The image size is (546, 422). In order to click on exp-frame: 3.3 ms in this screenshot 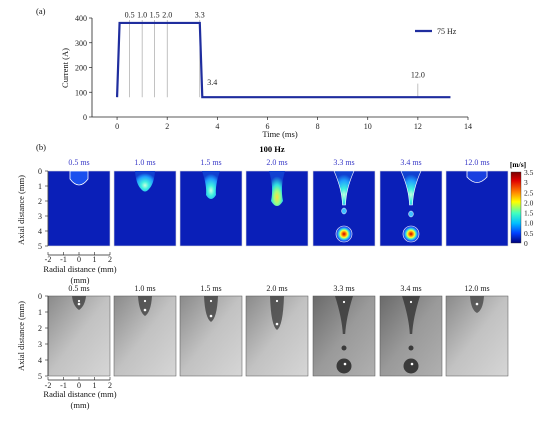, I will do `click(344, 330)`.